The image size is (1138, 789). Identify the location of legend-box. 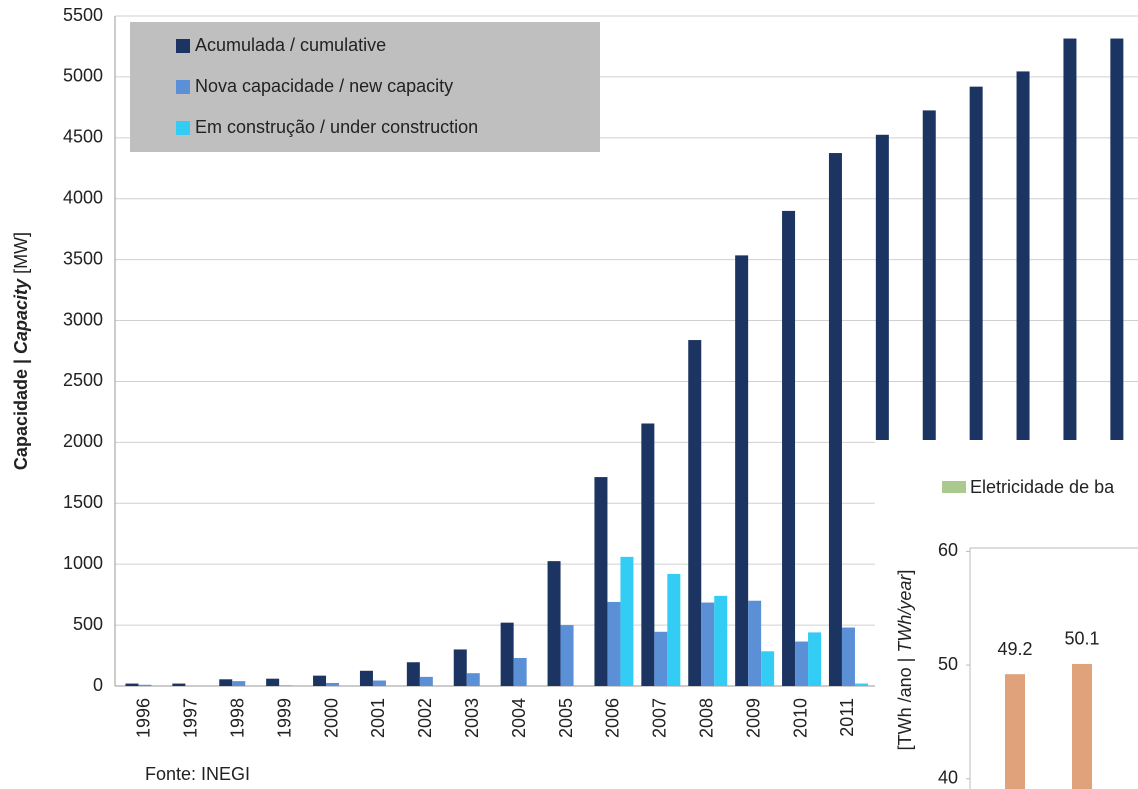
(365, 87).